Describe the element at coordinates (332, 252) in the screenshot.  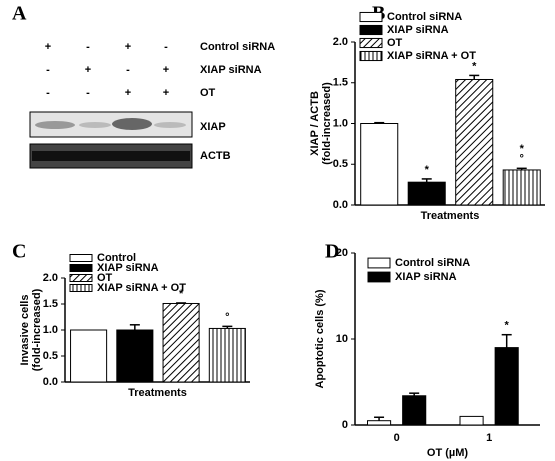
I see `panel-label: D` at that location.